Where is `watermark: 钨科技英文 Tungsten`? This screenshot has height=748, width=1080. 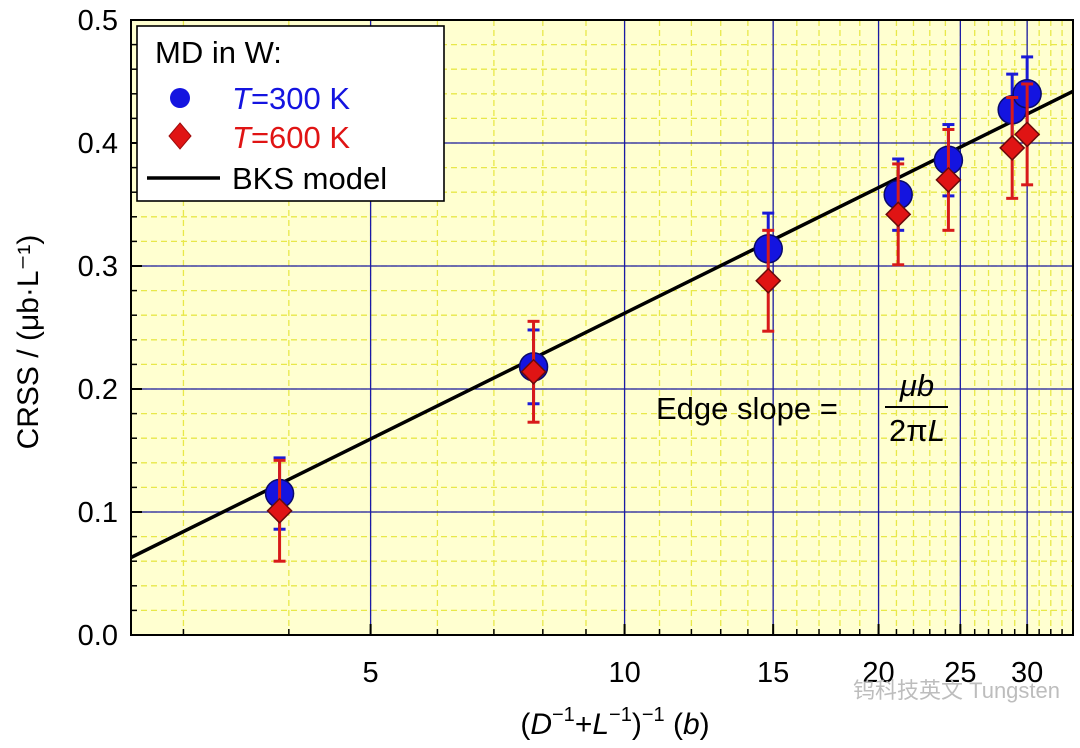
watermark: 钨科技英文 Tungsten is located at coordinates (956, 690).